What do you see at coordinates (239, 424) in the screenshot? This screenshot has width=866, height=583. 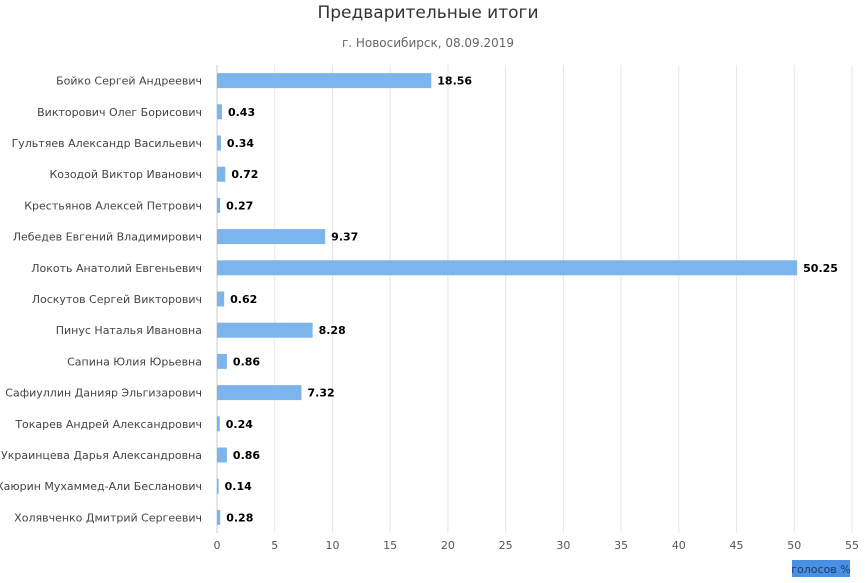 I see `data-label: 0.24` at bounding box center [239, 424].